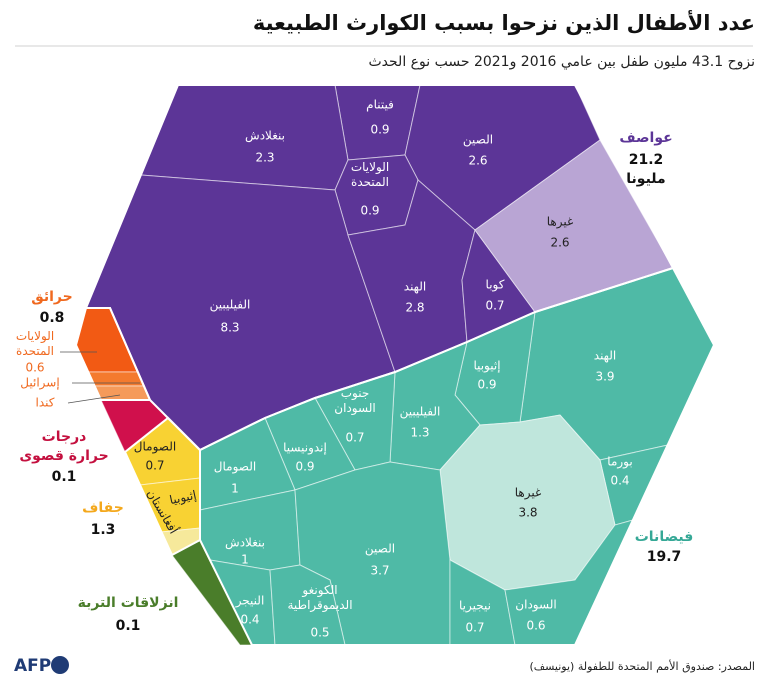  Describe the element at coordinates (32, 666) in the screenshot. I see `logo: AFP` at that location.